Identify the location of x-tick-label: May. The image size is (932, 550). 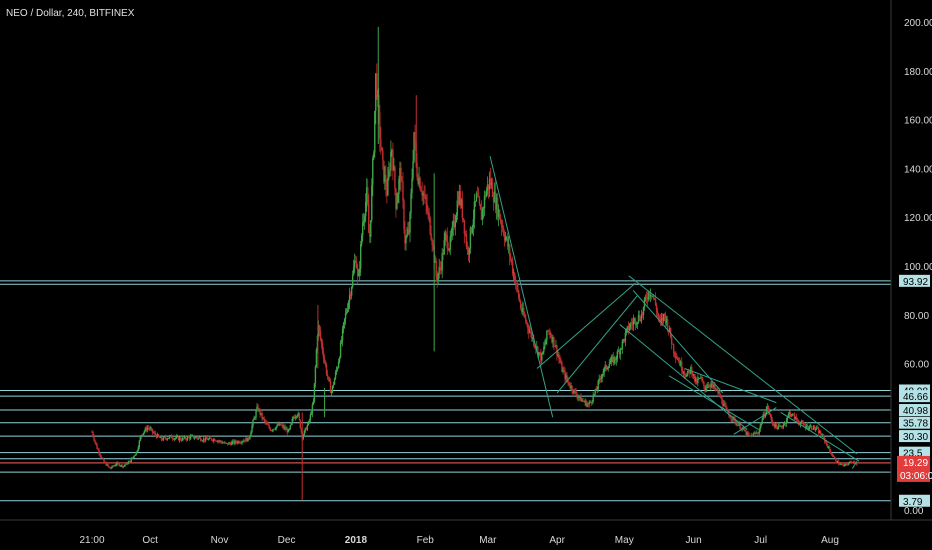
(624, 540).